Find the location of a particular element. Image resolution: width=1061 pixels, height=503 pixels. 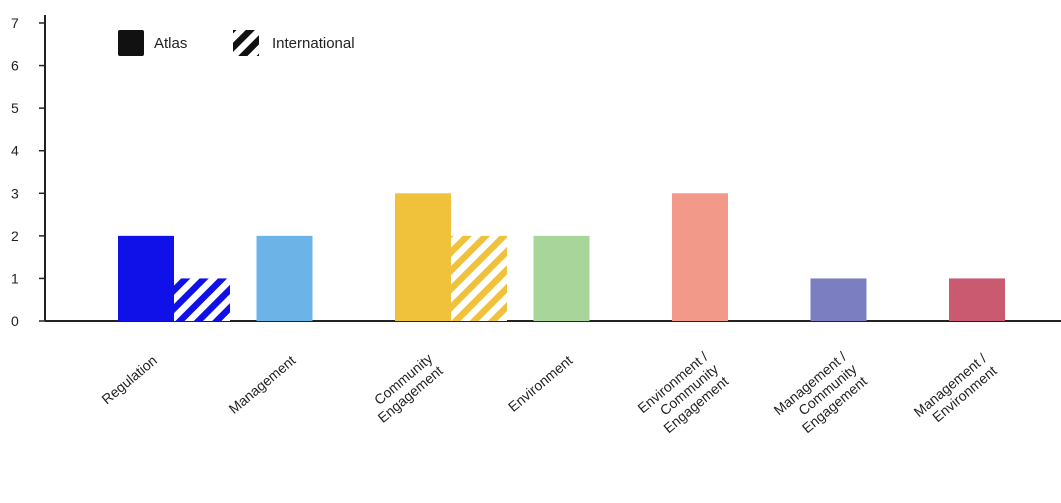

legend-label-atlas: Atlas is located at coordinates (170, 43).